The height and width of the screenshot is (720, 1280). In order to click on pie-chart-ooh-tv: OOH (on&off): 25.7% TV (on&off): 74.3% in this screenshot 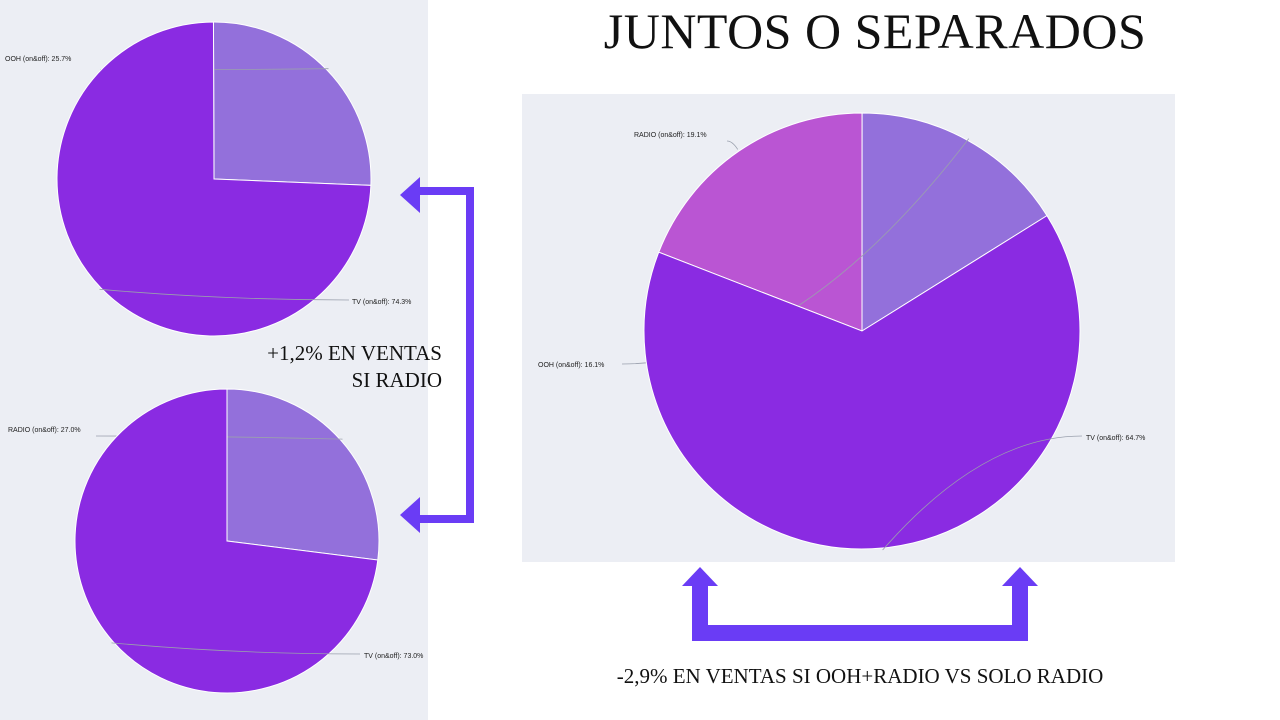, I will do `click(208, 179)`.